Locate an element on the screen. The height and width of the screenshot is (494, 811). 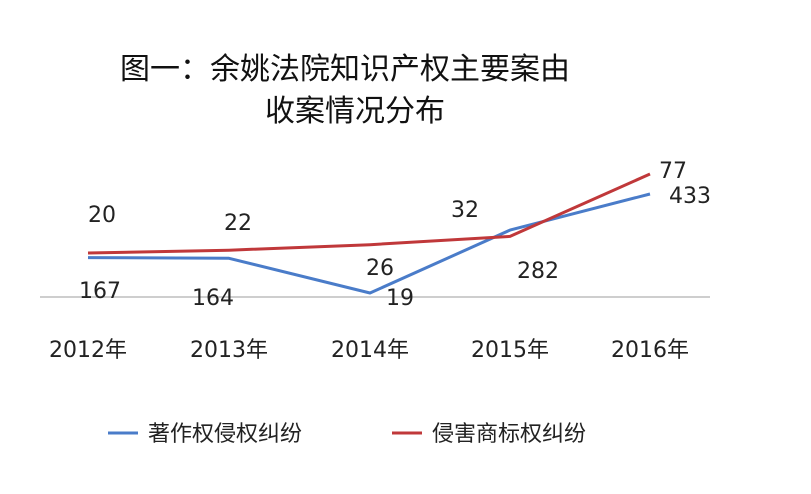
data-label: 26 is located at coordinates (380, 268).